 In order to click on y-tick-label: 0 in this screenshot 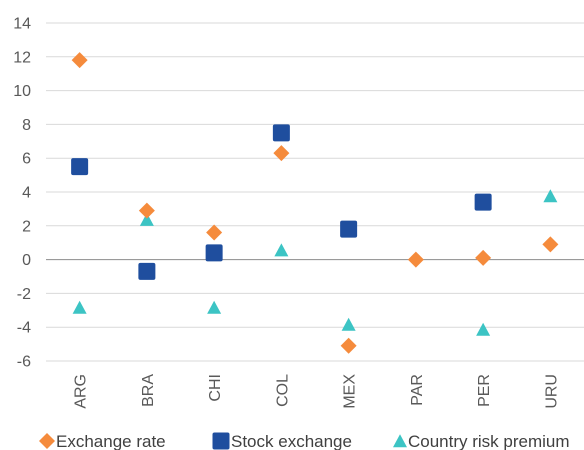, I will do `click(26, 260)`.